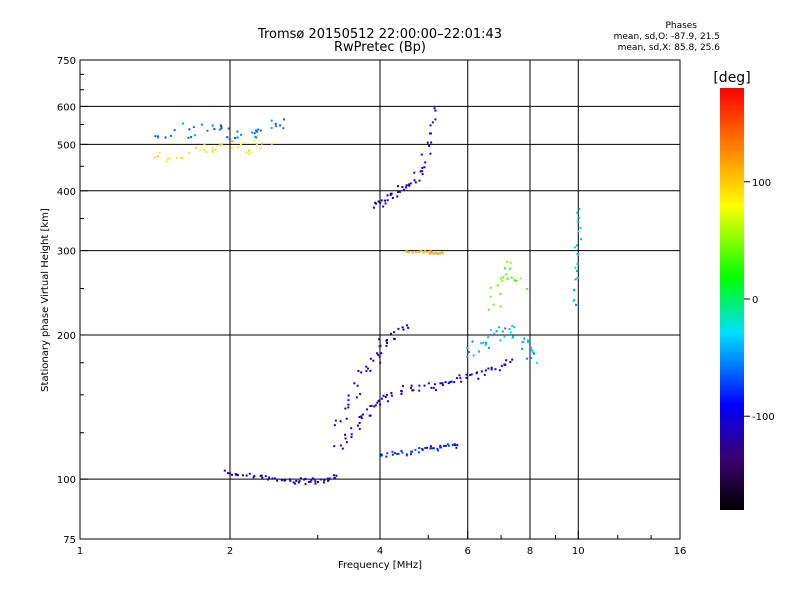  I want to click on y-tick-label: 75, so click(69, 540).